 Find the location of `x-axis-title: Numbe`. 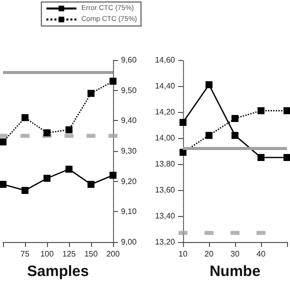

x-axis-title: Numbe is located at coordinates (235, 271).